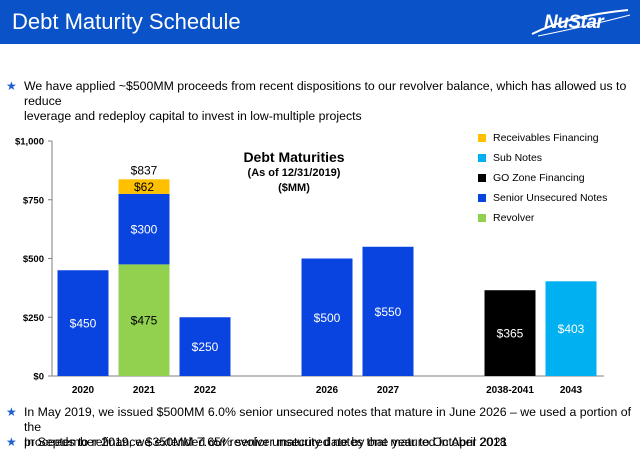 The height and width of the screenshot is (453, 640). What do you see at coordinates (29, 142) in the screenshot?
I see `y-tick-label: $1,000` at bounding box center [29, 142].